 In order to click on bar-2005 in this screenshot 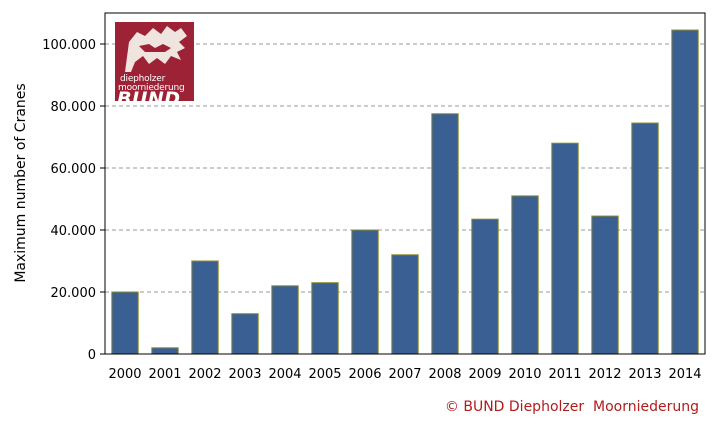, I will do `click(325, 318)`.